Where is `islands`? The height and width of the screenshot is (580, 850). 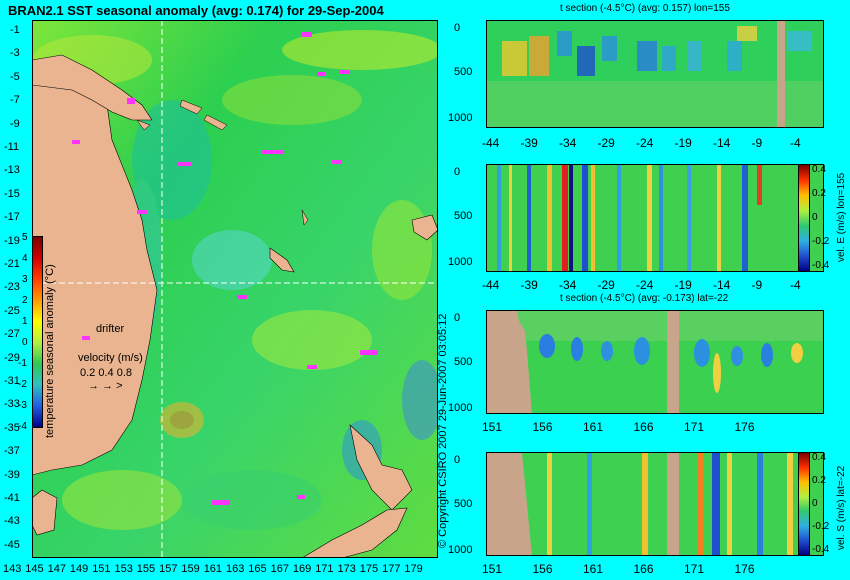 islands is located at coordinates (222, 162).